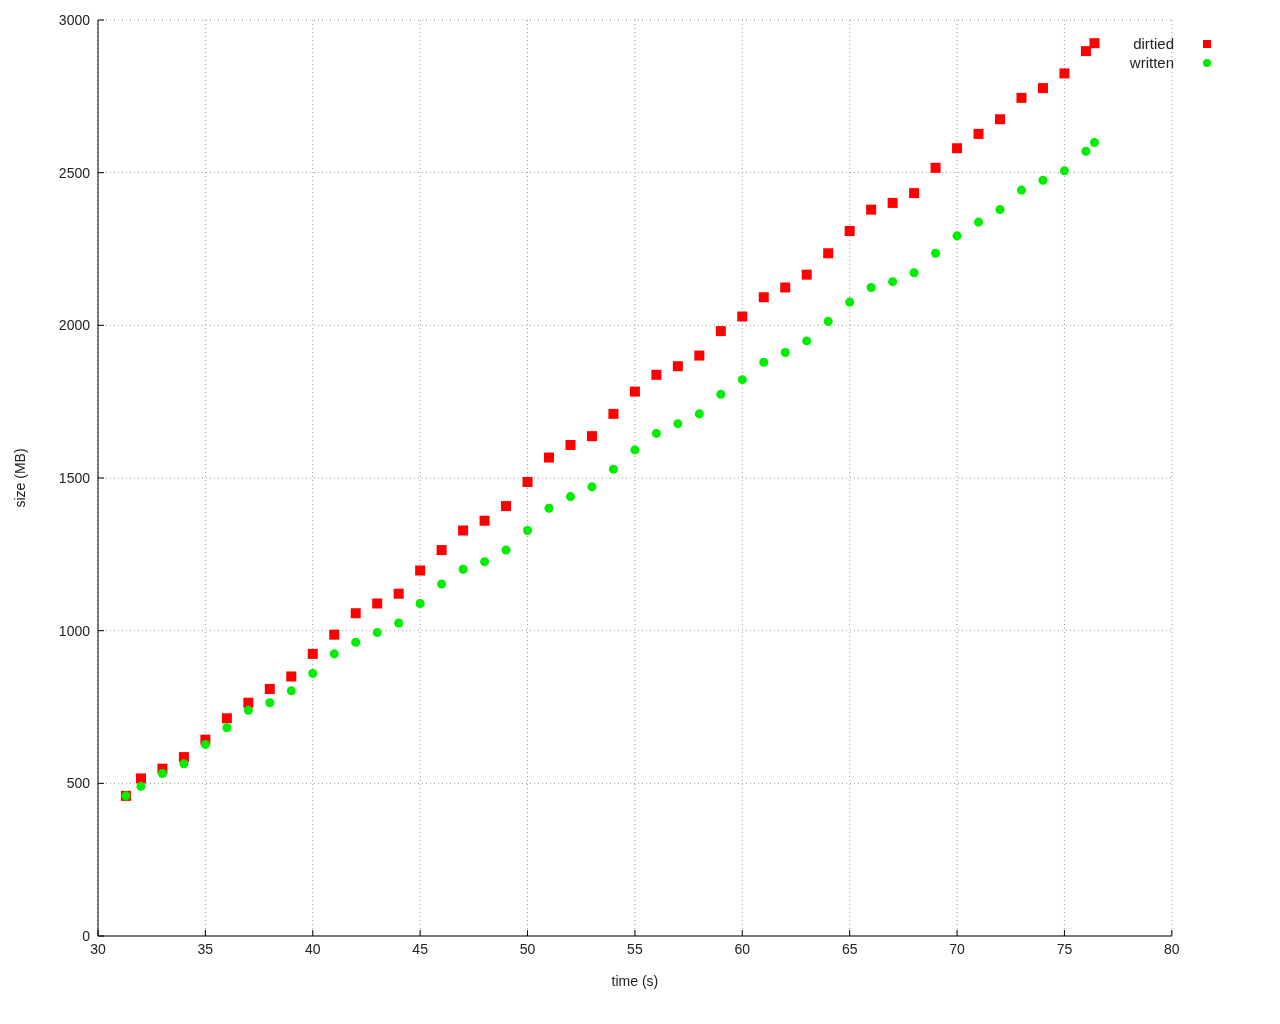 The image size is (1280, 1024). What do you see at coordinates (312, 948) in the screenshot?
I see `x-tick-label: 40` at bounding box center [312, 948].